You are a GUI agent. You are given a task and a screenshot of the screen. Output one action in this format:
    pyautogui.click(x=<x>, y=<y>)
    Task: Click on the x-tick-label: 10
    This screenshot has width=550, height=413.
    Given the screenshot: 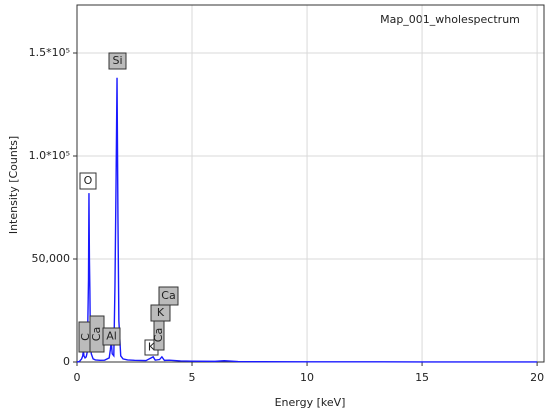 What is the action you would take?
    pyautogui.click(x=307, y=377)
    